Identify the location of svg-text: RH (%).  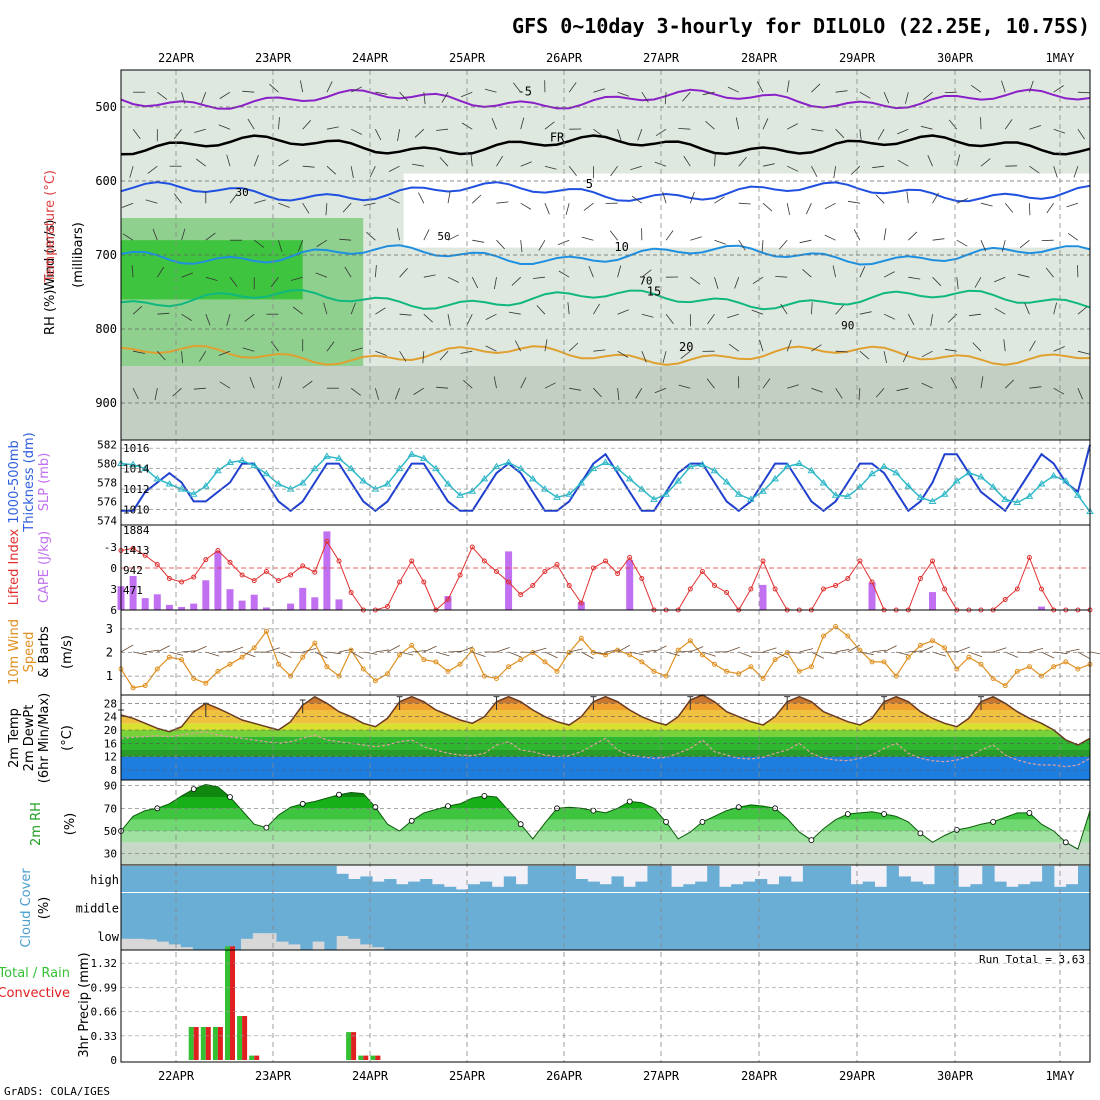
(50, 312).